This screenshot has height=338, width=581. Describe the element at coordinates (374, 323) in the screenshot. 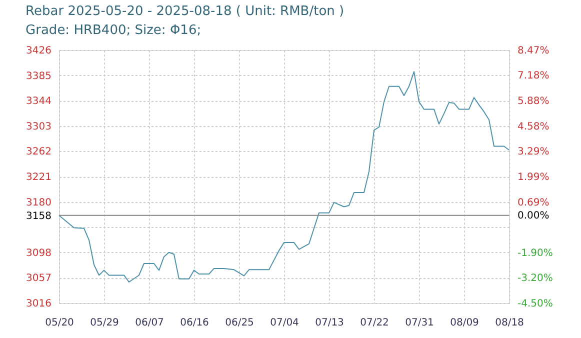

I see `x-tick-label: 07/22` at that location.